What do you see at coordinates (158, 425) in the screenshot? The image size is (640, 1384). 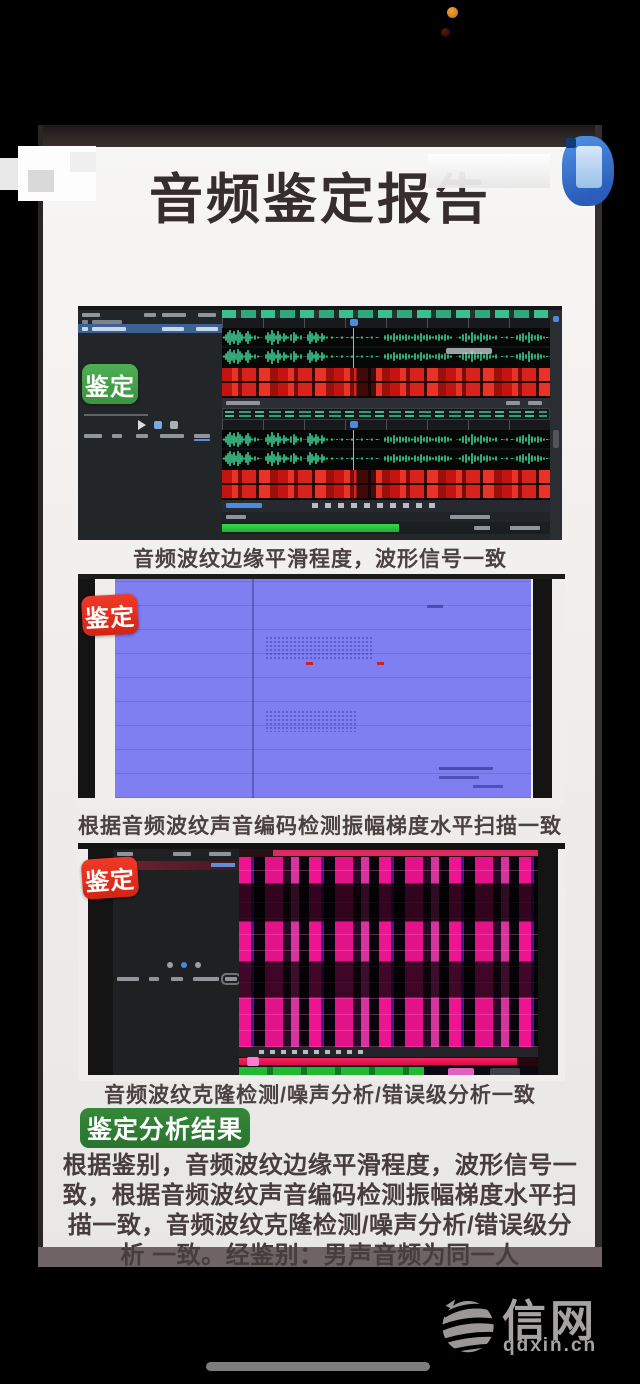 I see `loop-icon` at bounding box center [158, 425].